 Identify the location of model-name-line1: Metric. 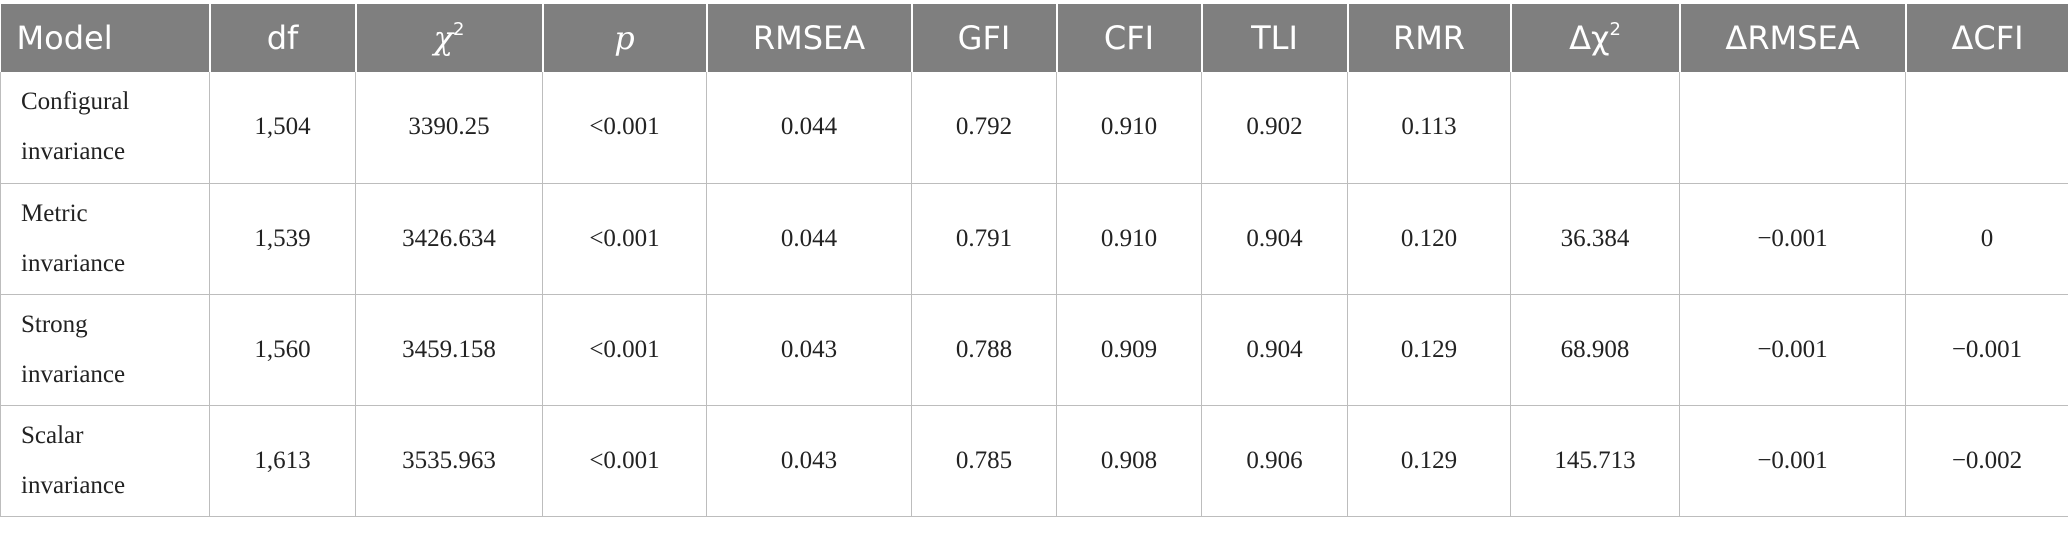
(54, 213).